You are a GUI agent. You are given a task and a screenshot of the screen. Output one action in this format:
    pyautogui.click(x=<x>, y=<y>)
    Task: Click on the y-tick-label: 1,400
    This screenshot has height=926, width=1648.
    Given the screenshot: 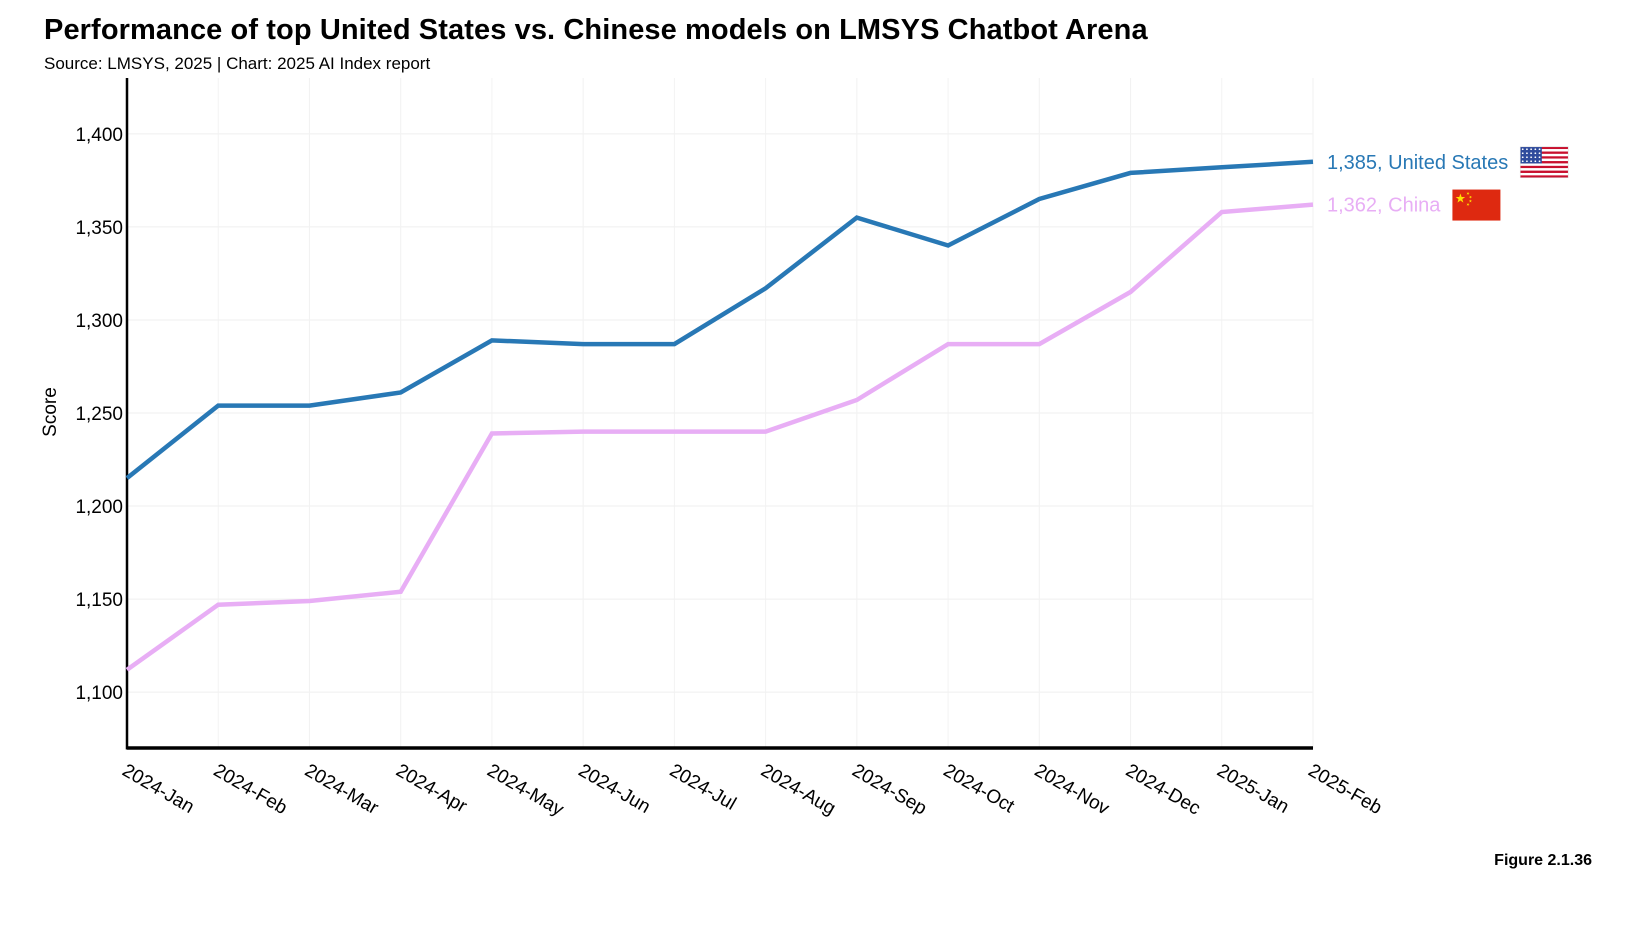 What is the action you would take?
    pyautogui.click(x=99, y=135)
    